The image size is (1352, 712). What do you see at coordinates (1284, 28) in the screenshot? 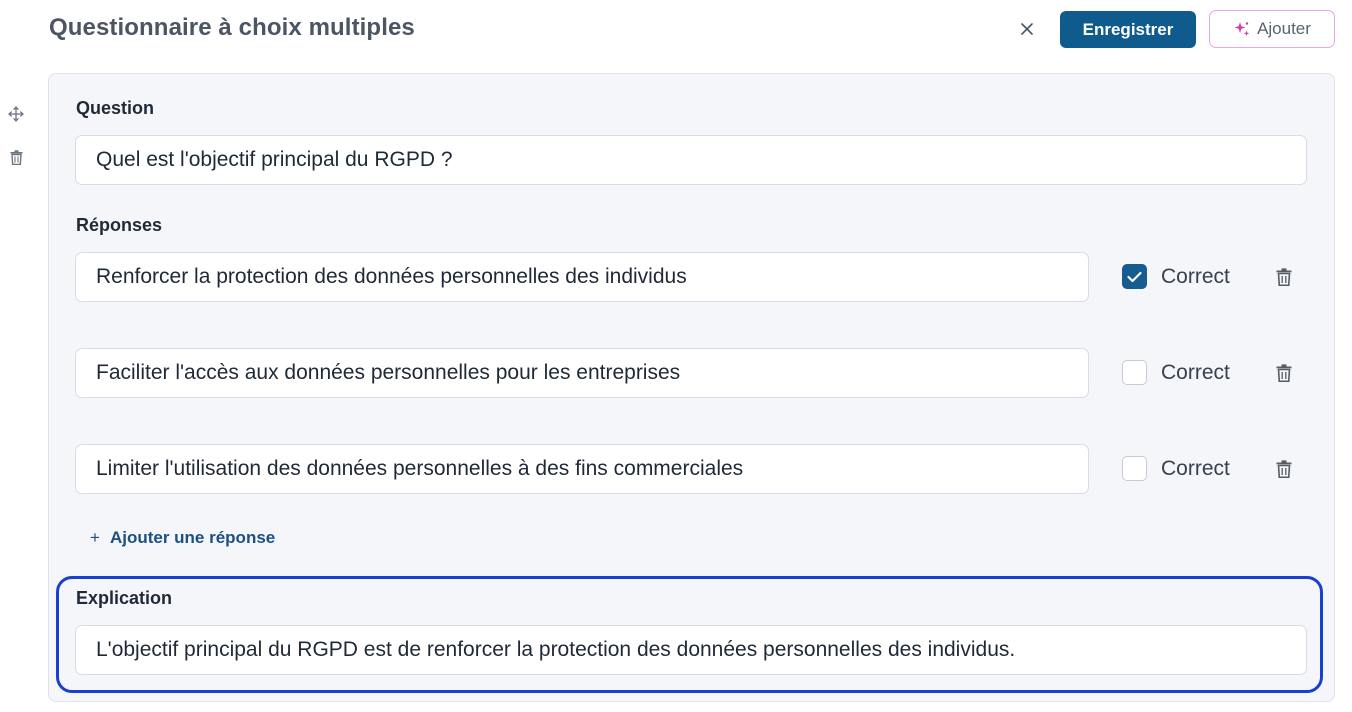
I see `add-button-label: Ajouter` at bounding box center [1284, 28].